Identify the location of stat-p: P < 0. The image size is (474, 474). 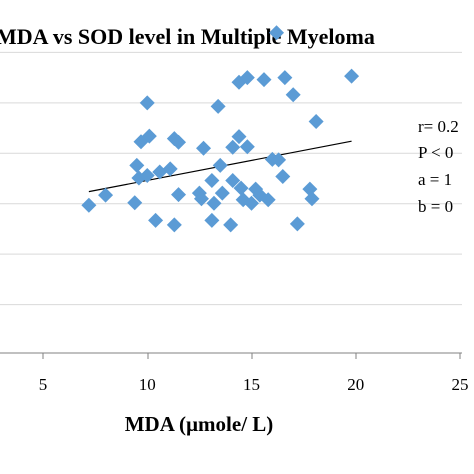
(435, 152).